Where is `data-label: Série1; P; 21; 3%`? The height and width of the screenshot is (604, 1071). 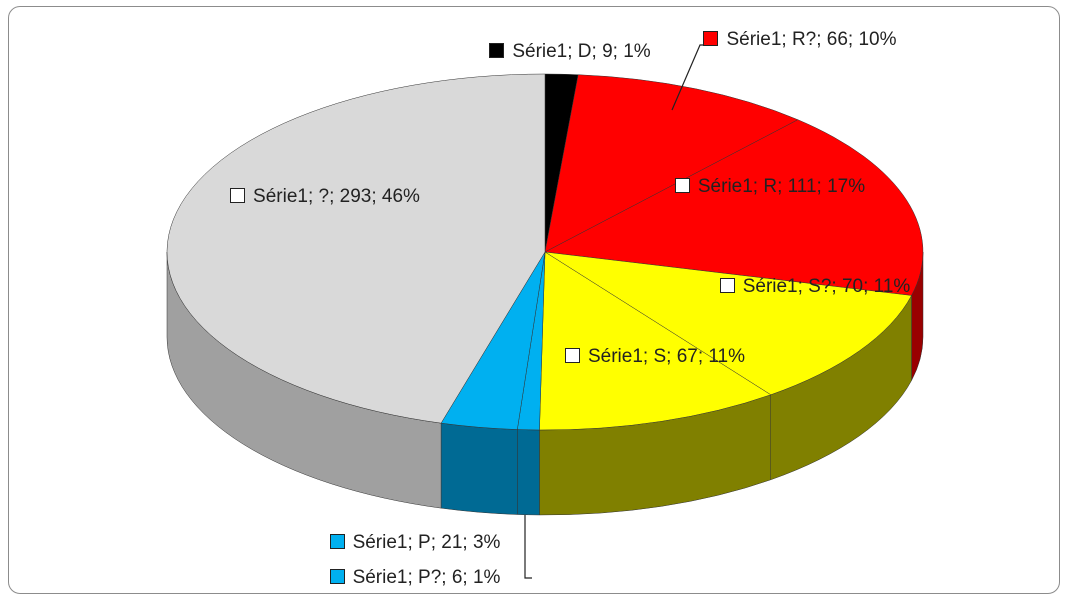 data-label: Série1; P; 21; 3% is located at coordinates (415, 543).